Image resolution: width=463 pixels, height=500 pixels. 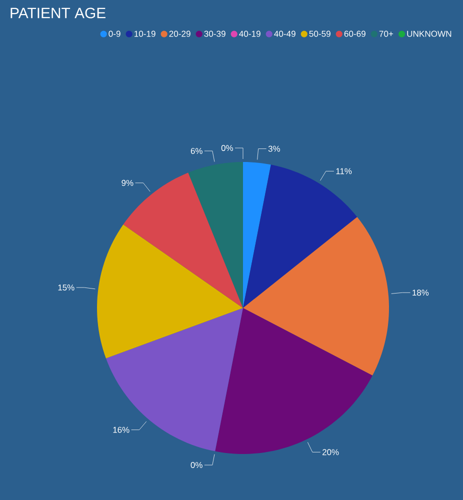 What do you see at coordinates (128, 183) in the screenshot?
I see `data-label: 9%` at bounding box center [128, 183].